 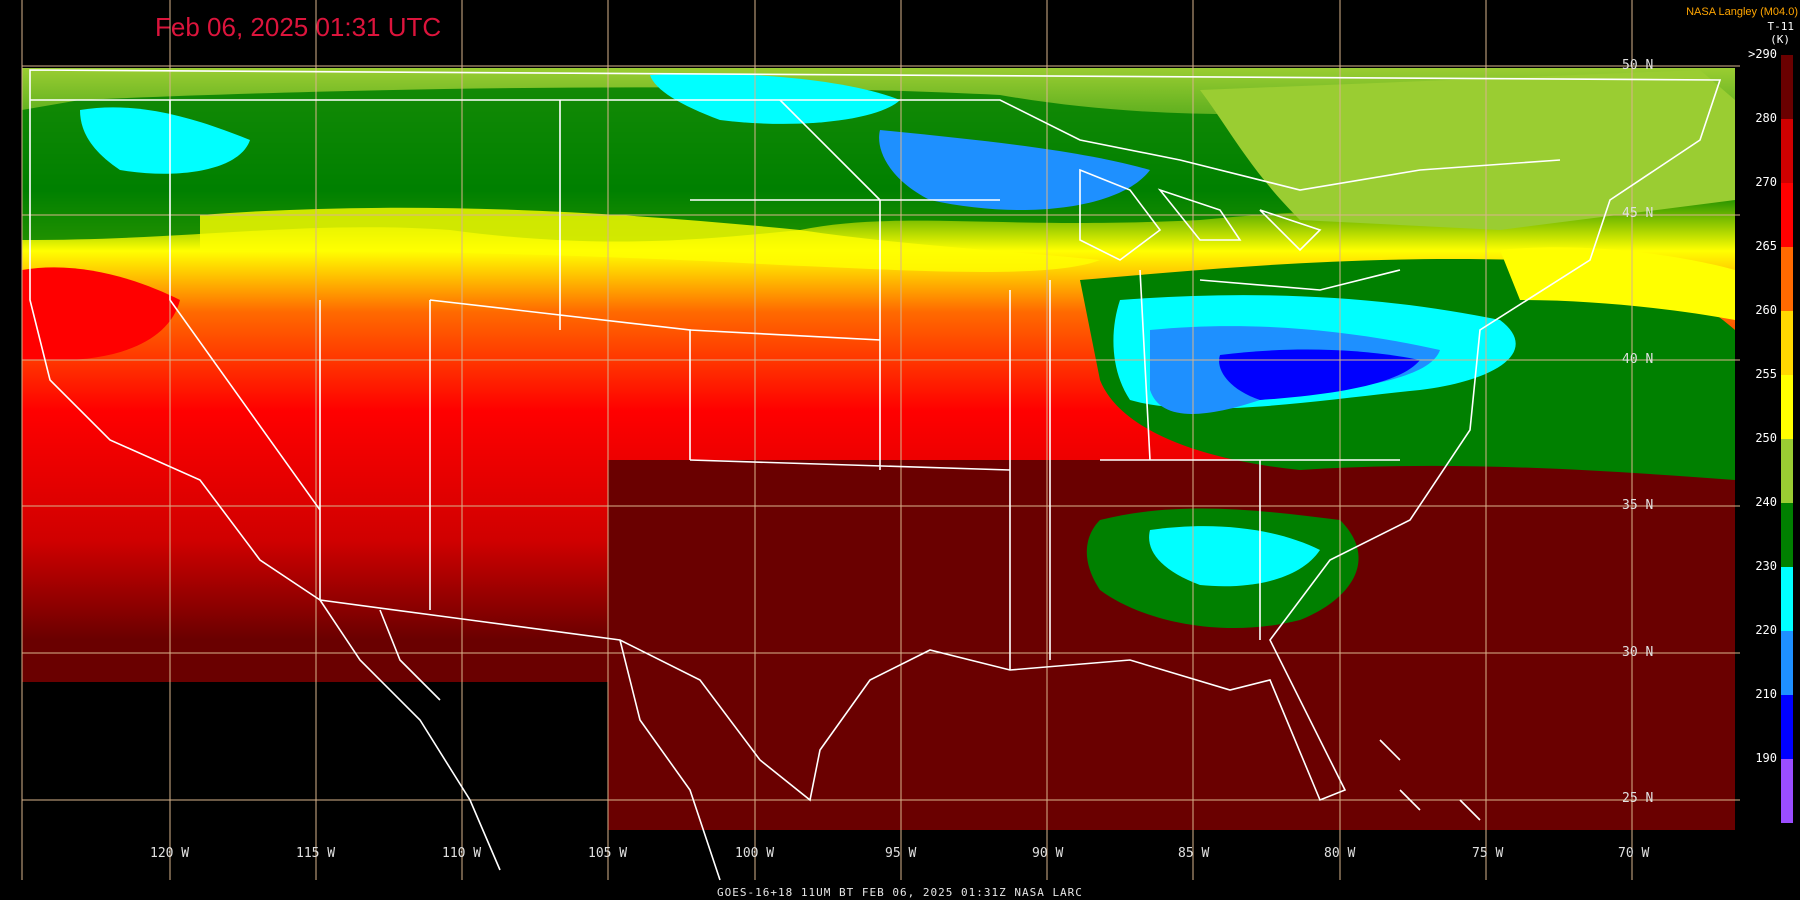 What do you see at coordinates (901, 853) in the screenshot?
I see `lon-label-95w: 95 W` at bounding box center [901, 853].